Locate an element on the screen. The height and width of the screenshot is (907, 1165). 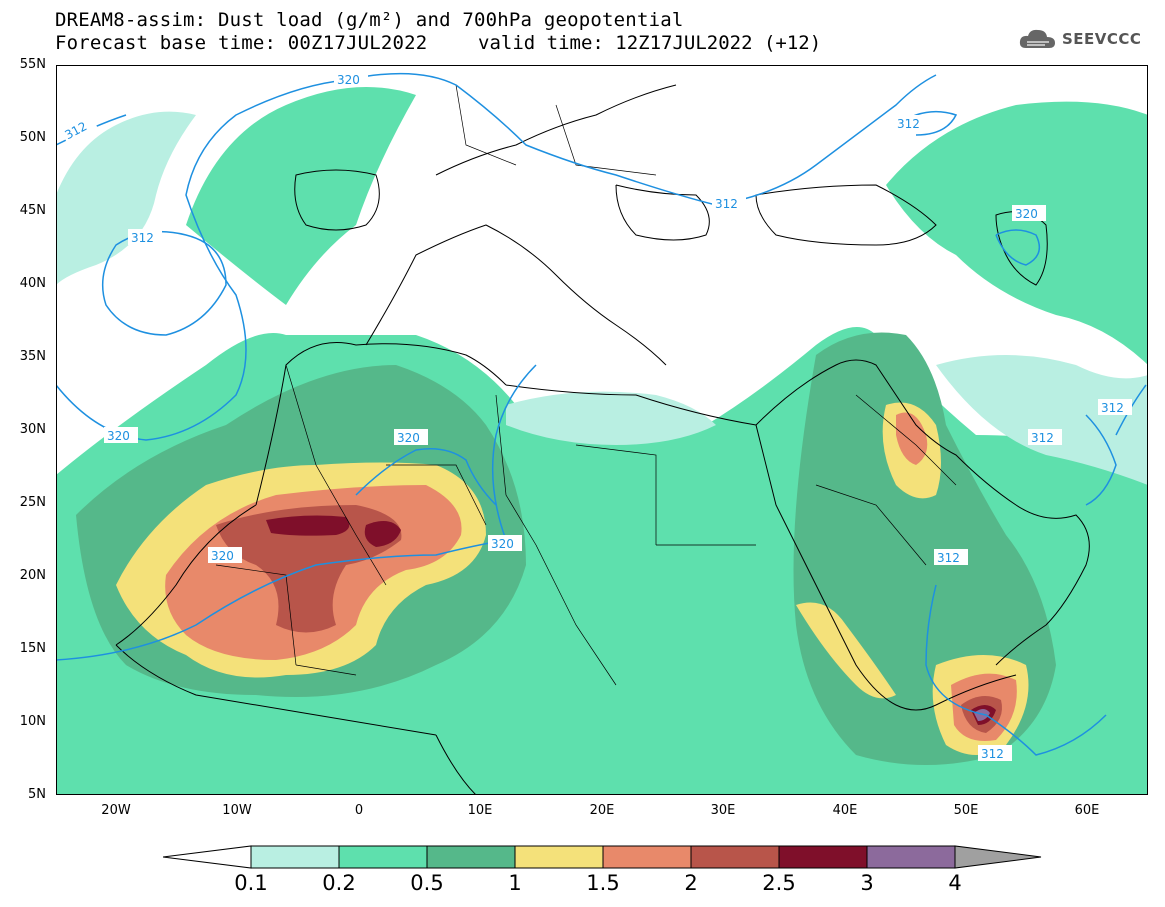
colorbar-label: 0.5 is located at coordinates (427, 883).